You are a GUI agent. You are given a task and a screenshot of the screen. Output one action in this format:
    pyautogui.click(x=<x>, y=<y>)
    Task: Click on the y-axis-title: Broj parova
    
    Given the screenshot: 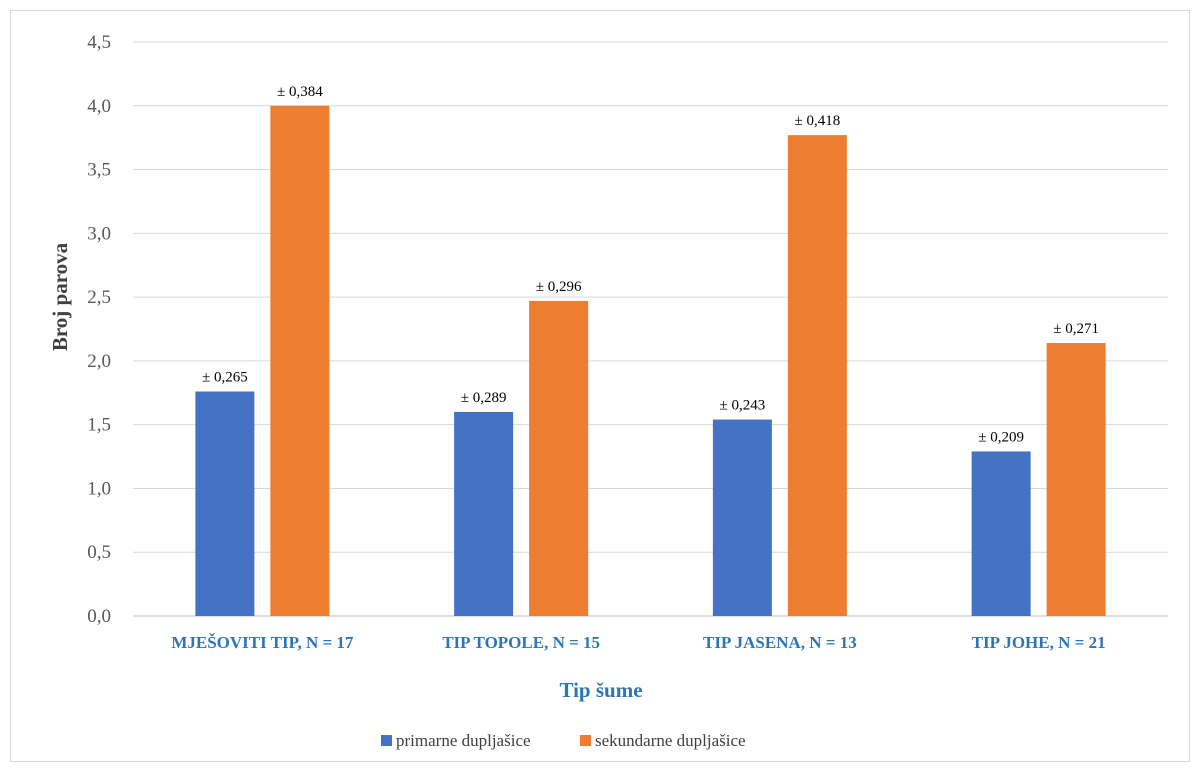 What is the action you would take?
    pyautogui.click(x=60, y=296)
    